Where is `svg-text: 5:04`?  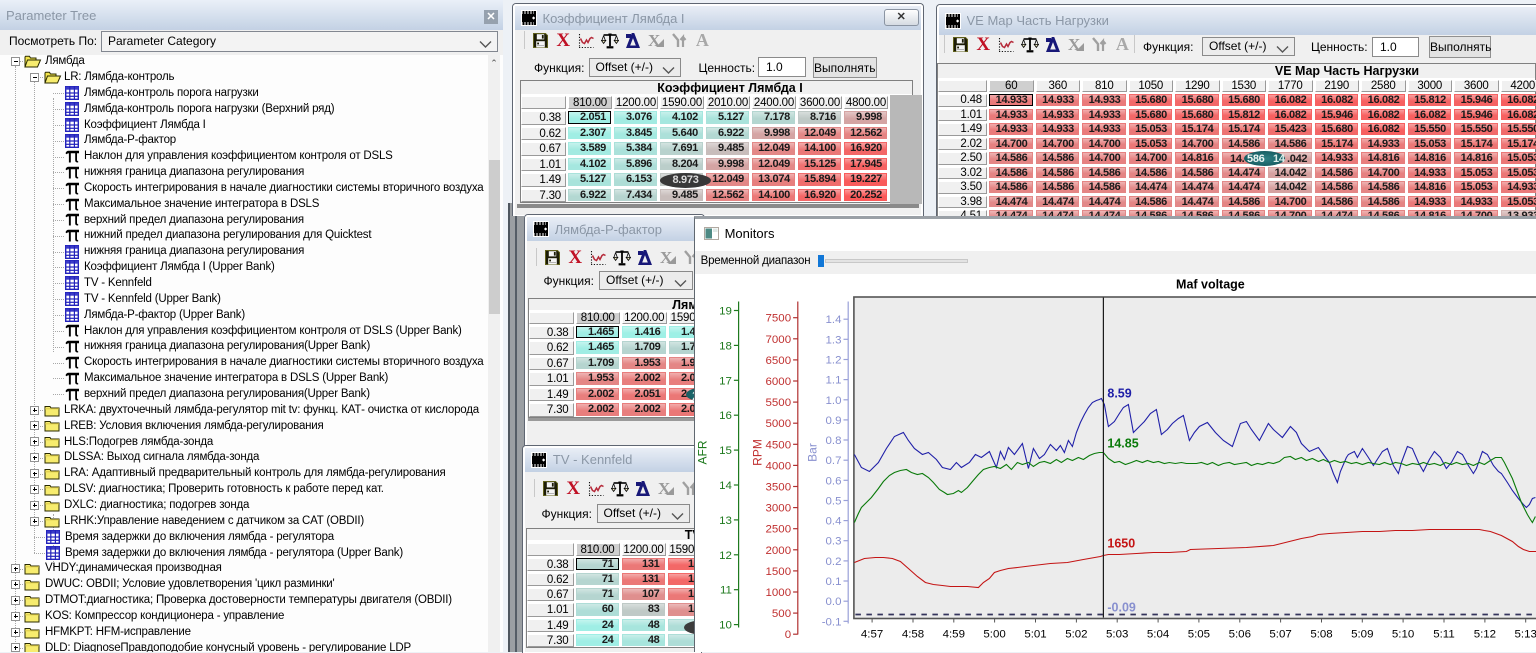
svg-text: 5:04 is located at coordinates (1158, 634).